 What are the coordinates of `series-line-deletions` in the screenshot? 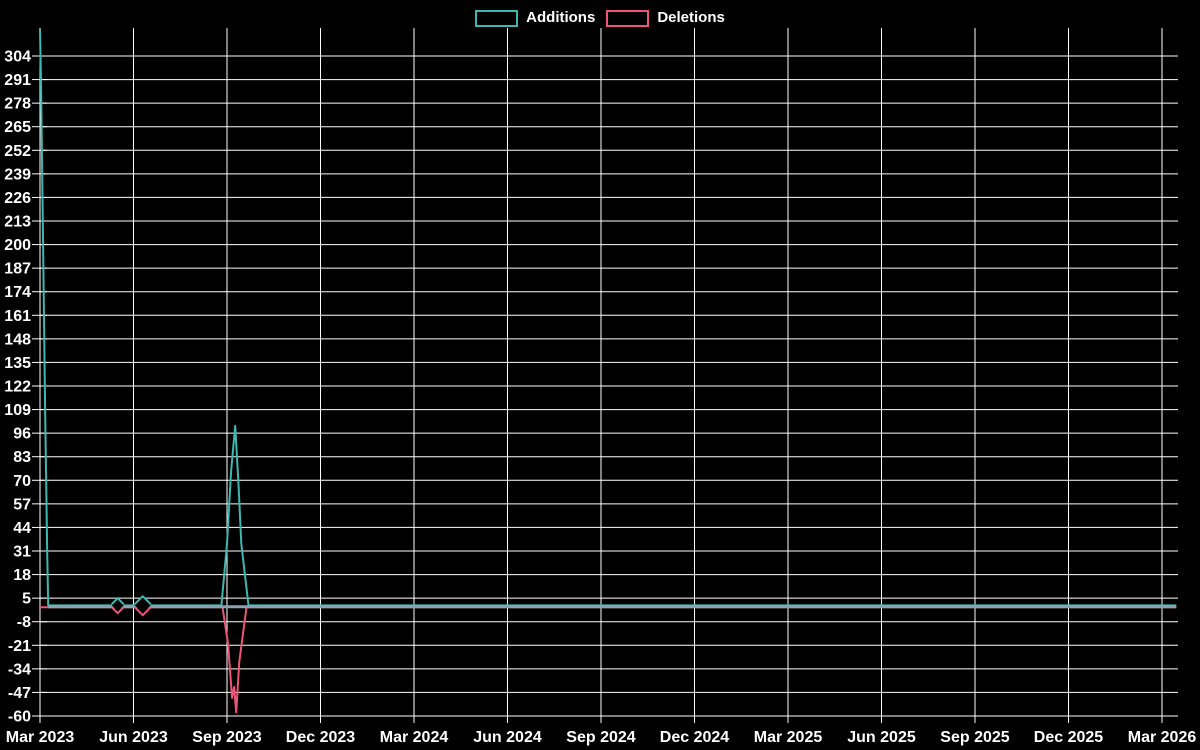 It's located at (608, 660).